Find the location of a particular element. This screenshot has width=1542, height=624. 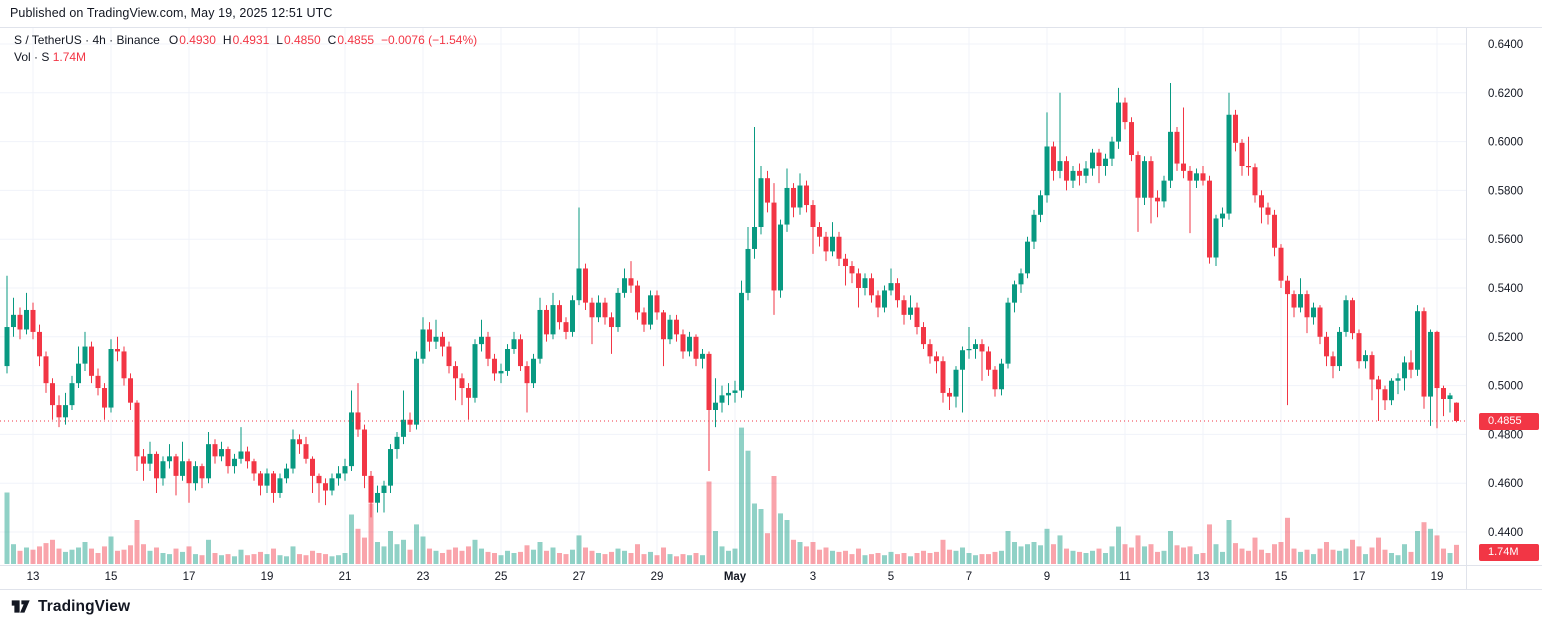

symbol-title: S / TetherUS · 4h · Binance is located at coordinates (87, 40).